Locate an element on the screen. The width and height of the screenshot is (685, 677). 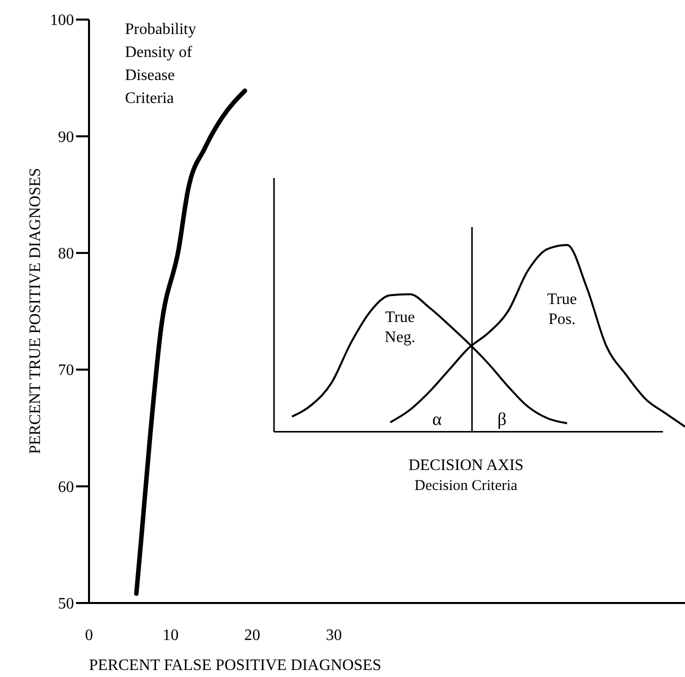
x-axis-title: DECISION AXIS Decision Criteria is located at coordinates (466, 475).